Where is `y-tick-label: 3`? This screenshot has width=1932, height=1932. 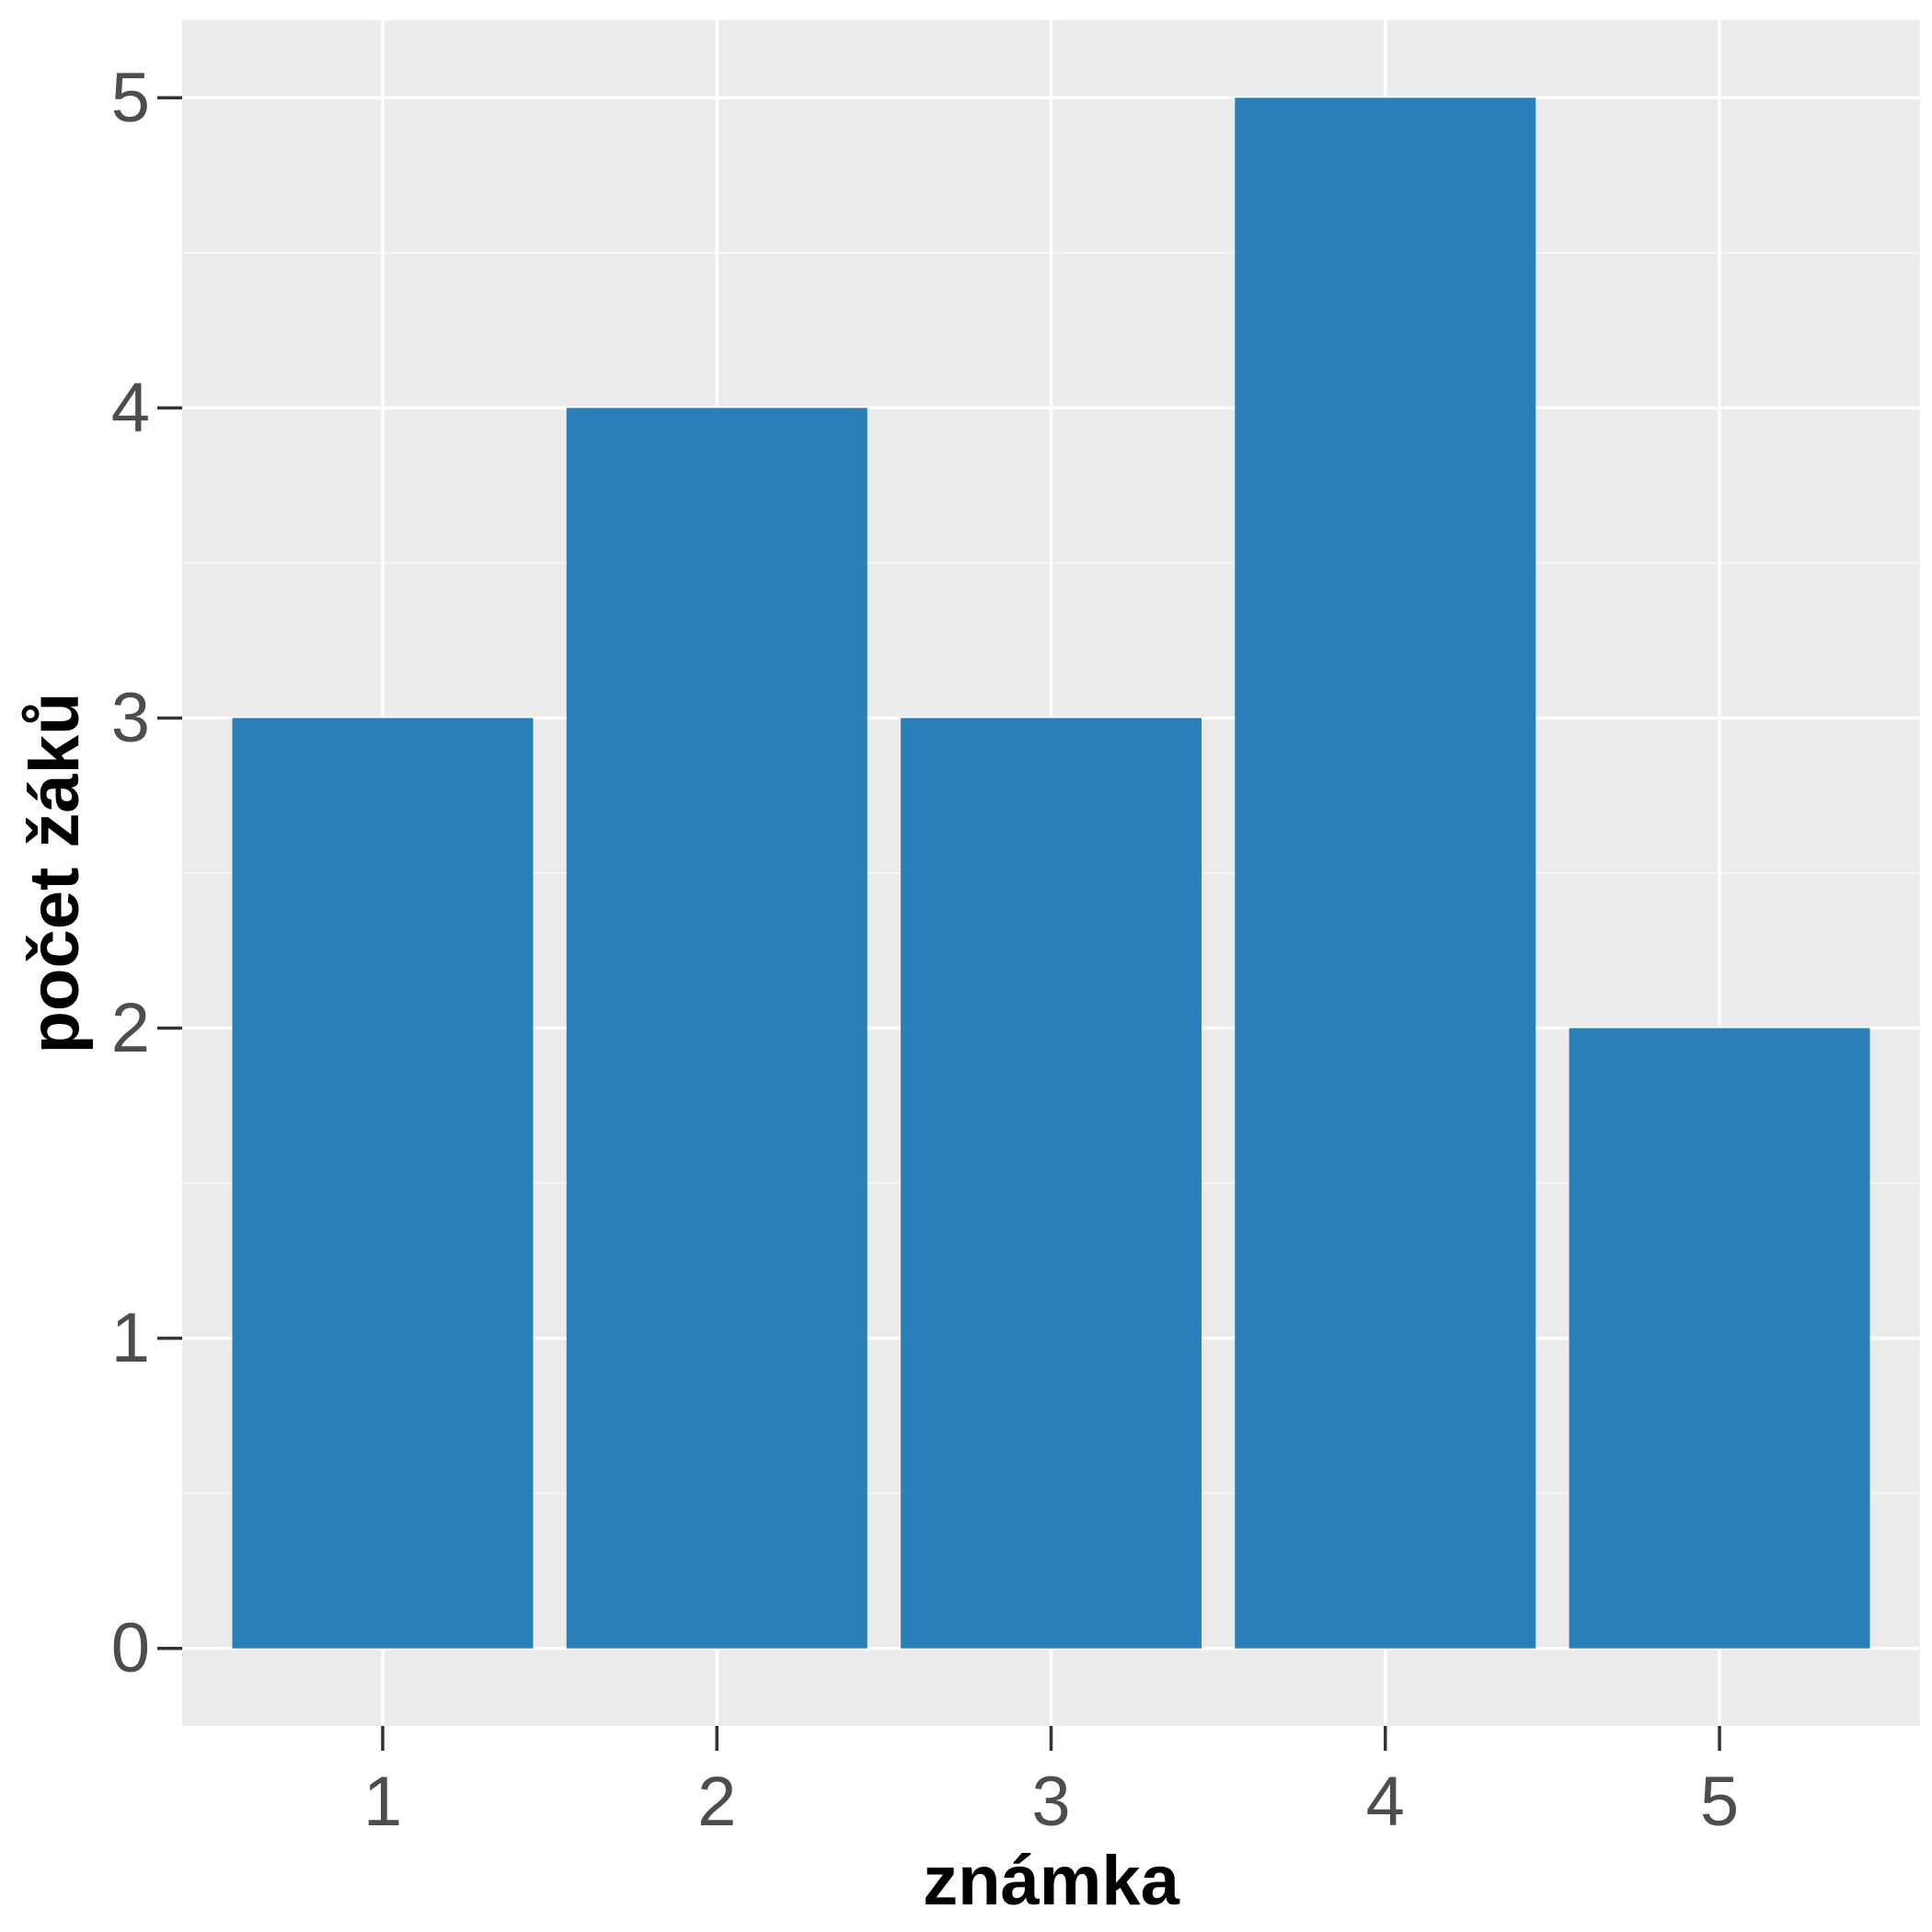
y-tick-label: 3 is located at coordinates (130, 718).